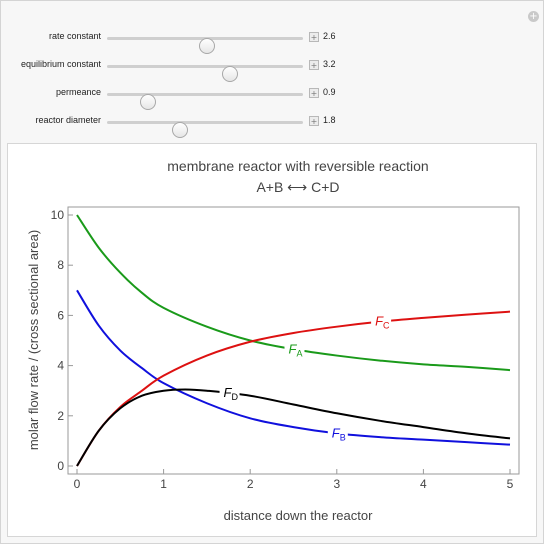 This screenshot has width=544, height=544. I want to click on plus-circle-icon: +, so click(533, 16).